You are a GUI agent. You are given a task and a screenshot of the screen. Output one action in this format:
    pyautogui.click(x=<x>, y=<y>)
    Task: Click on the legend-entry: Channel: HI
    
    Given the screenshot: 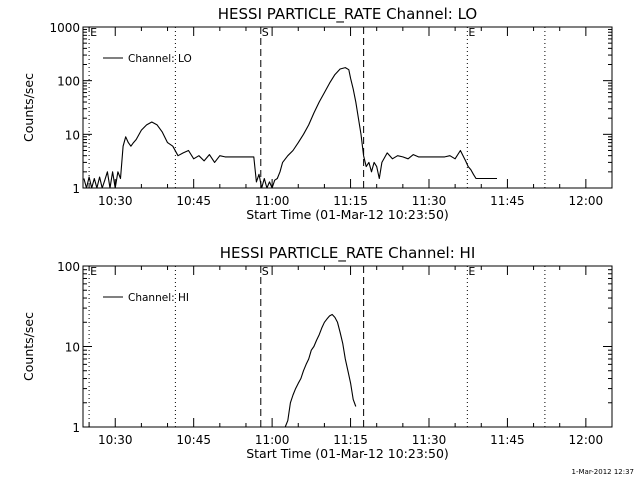 What is the action you would take?
    pyautogui.click(x=158, y=298)
    